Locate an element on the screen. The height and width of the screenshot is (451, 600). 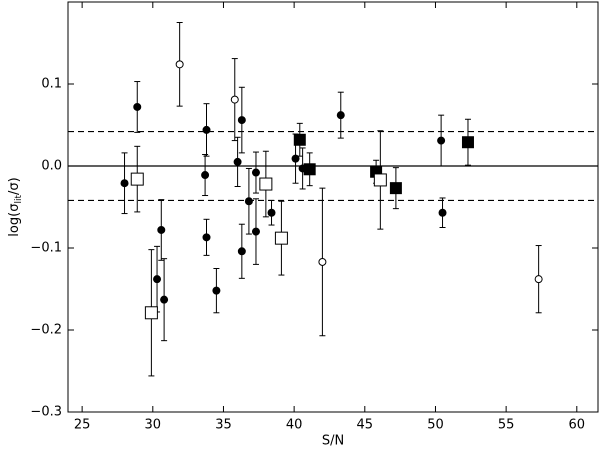
y-label-part: log(σ is located at coordinates (14, 220).